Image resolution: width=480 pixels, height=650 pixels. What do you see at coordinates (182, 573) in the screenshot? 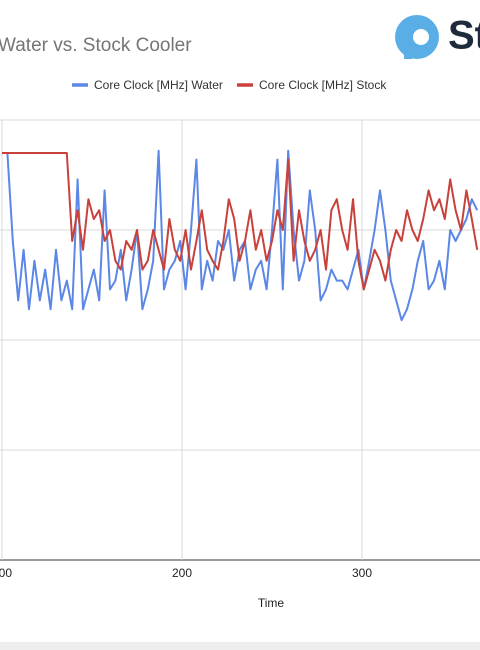
I see `x-tick-label: 200` at bounding box center [182, 573].